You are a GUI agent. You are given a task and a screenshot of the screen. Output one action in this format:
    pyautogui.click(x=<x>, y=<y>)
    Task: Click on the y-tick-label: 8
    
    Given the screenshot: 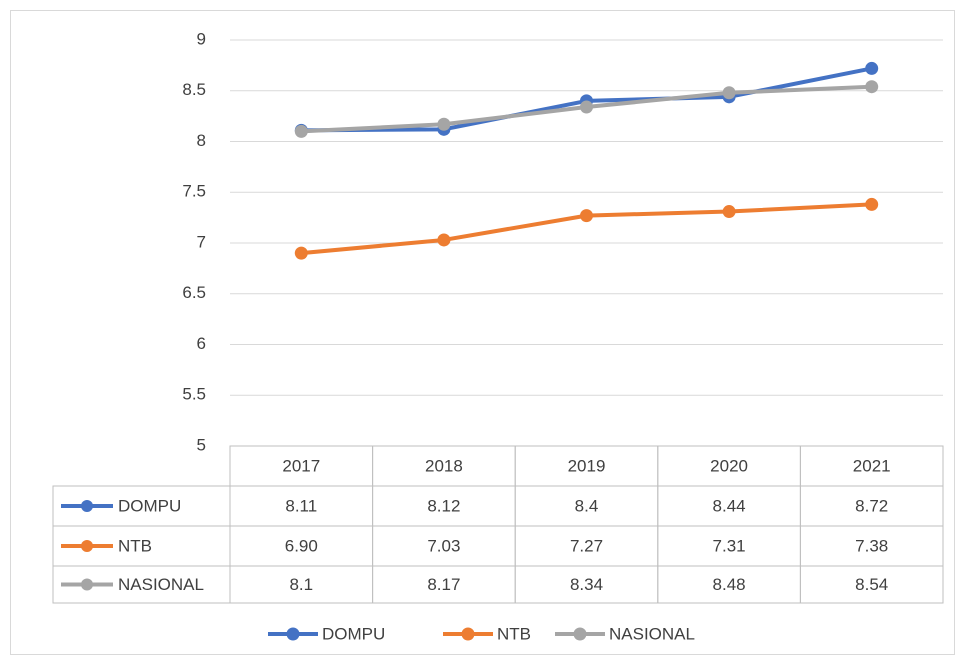 What is the action you would take?
    pyautogui.click(x=201, y=140)
    